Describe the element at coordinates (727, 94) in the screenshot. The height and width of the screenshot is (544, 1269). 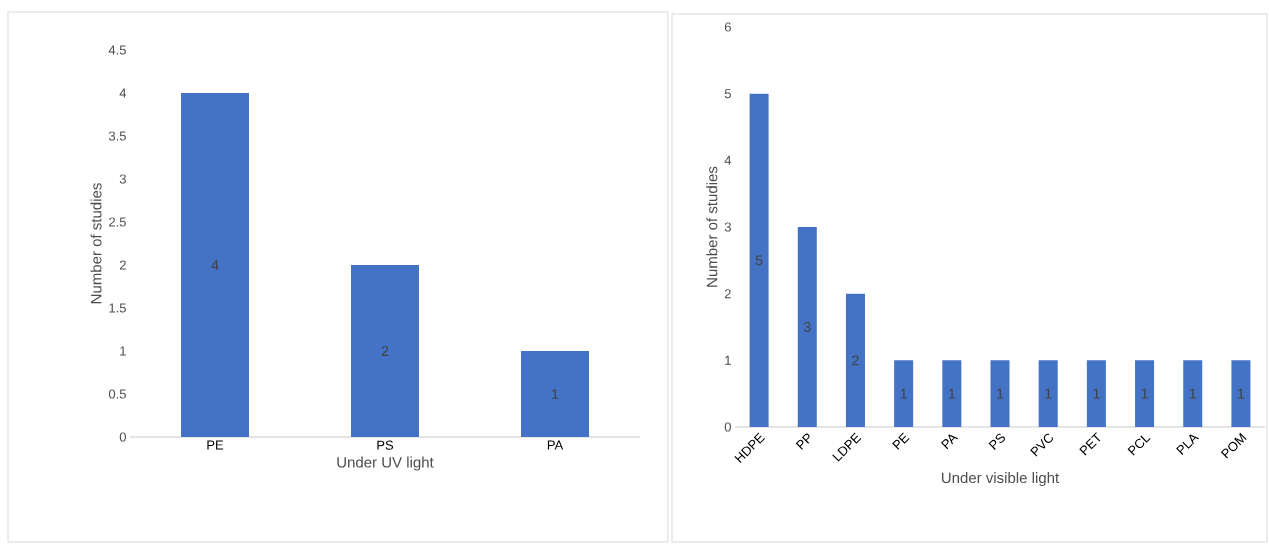
I see `y-tick-label: 5` at that location.